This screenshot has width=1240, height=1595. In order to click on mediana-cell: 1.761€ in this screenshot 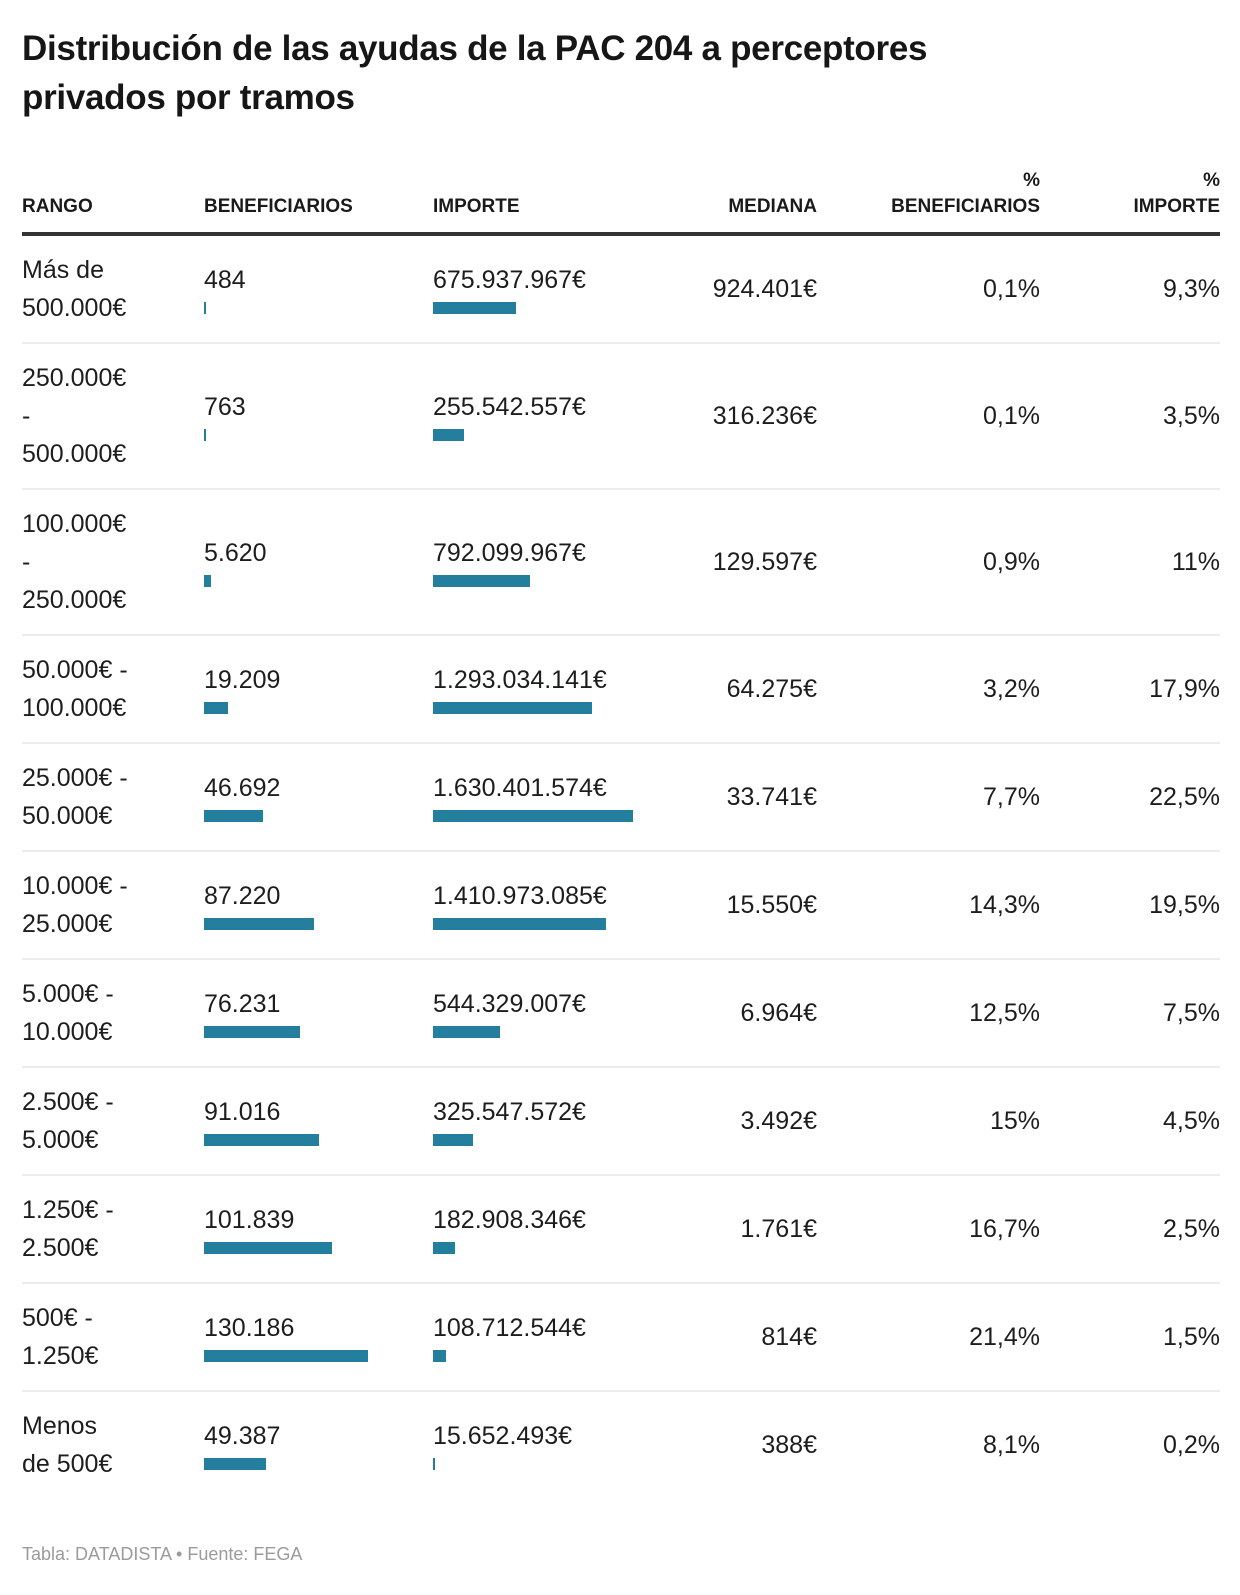, I will do `click(778, 1229)`.